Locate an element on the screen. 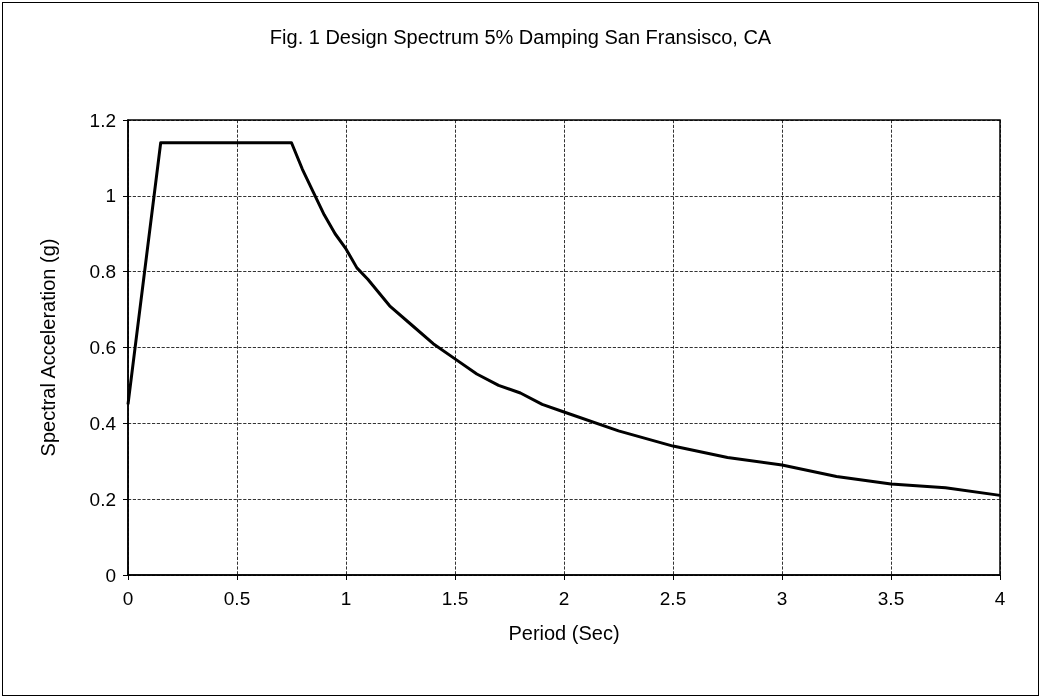 The image size is (1041, 698). y-tick-label: 0.4 is located at coordinates (103, 423).